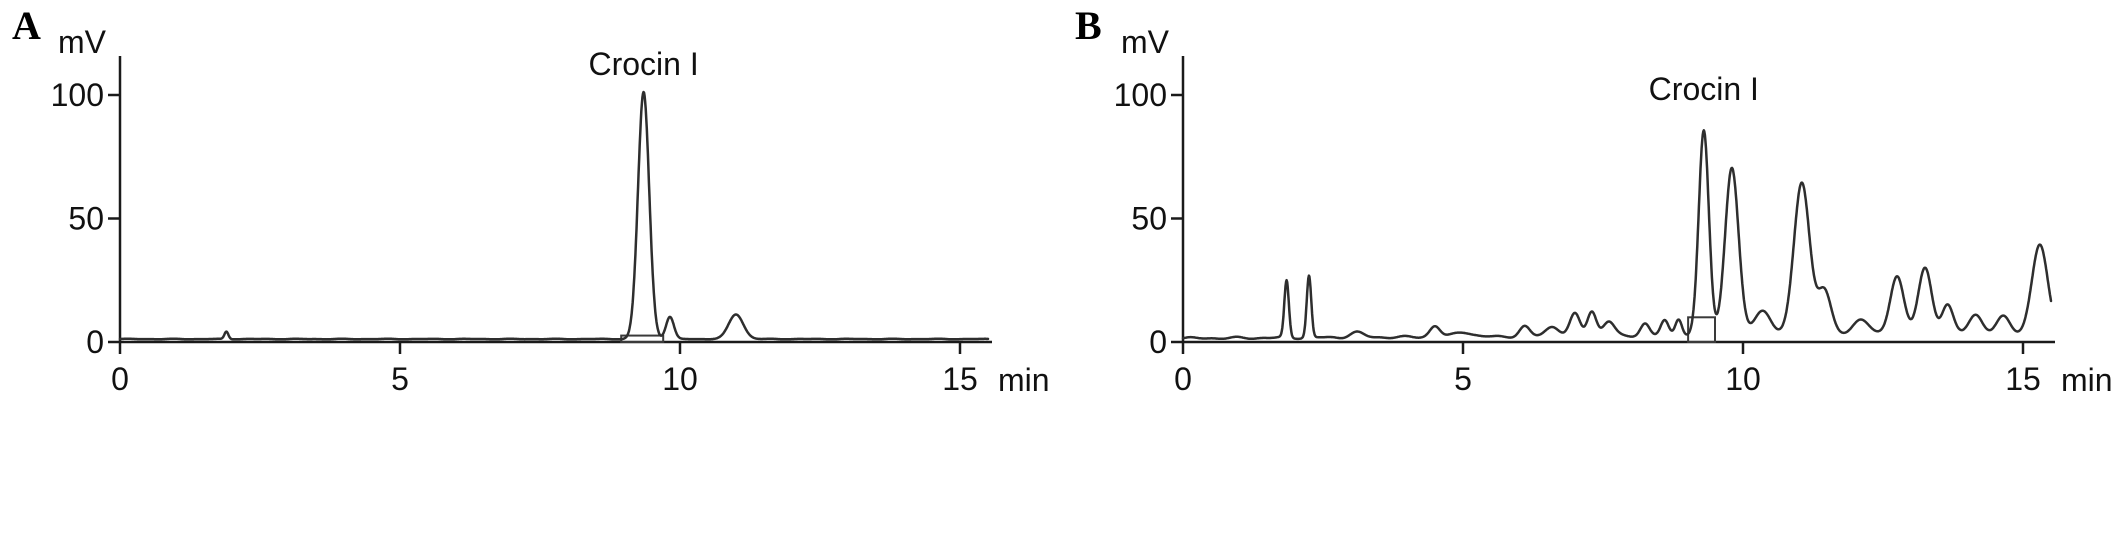 Image resolution: width=2126 pixels, height=541 pixels. What do you see at coordinates (26, 25) in the screenshot?
I see `panel-label-a: A` at bounding box center [26, 25].